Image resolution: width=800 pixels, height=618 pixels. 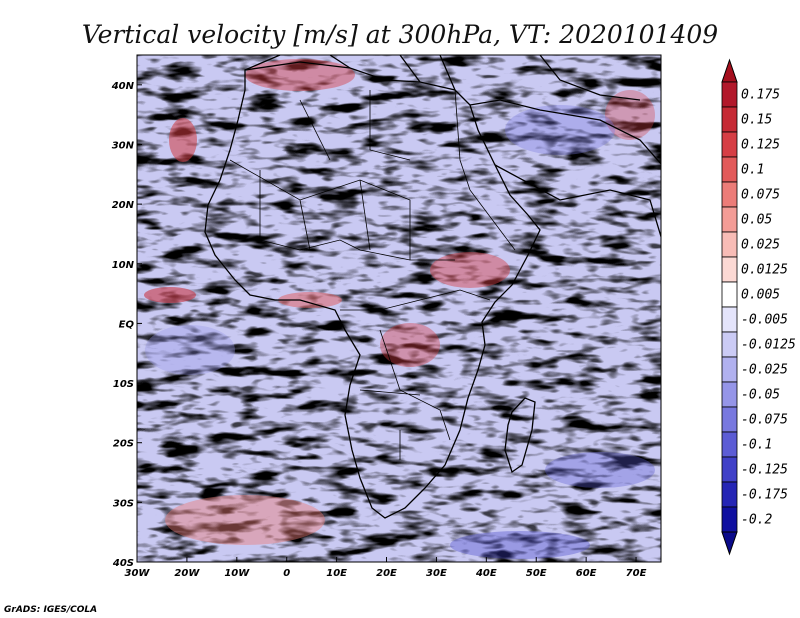 What do you see at coordinates (760, 95) in the screenshot?
I see `colorbar-label: 0.175` at bounding box center [760, 95].